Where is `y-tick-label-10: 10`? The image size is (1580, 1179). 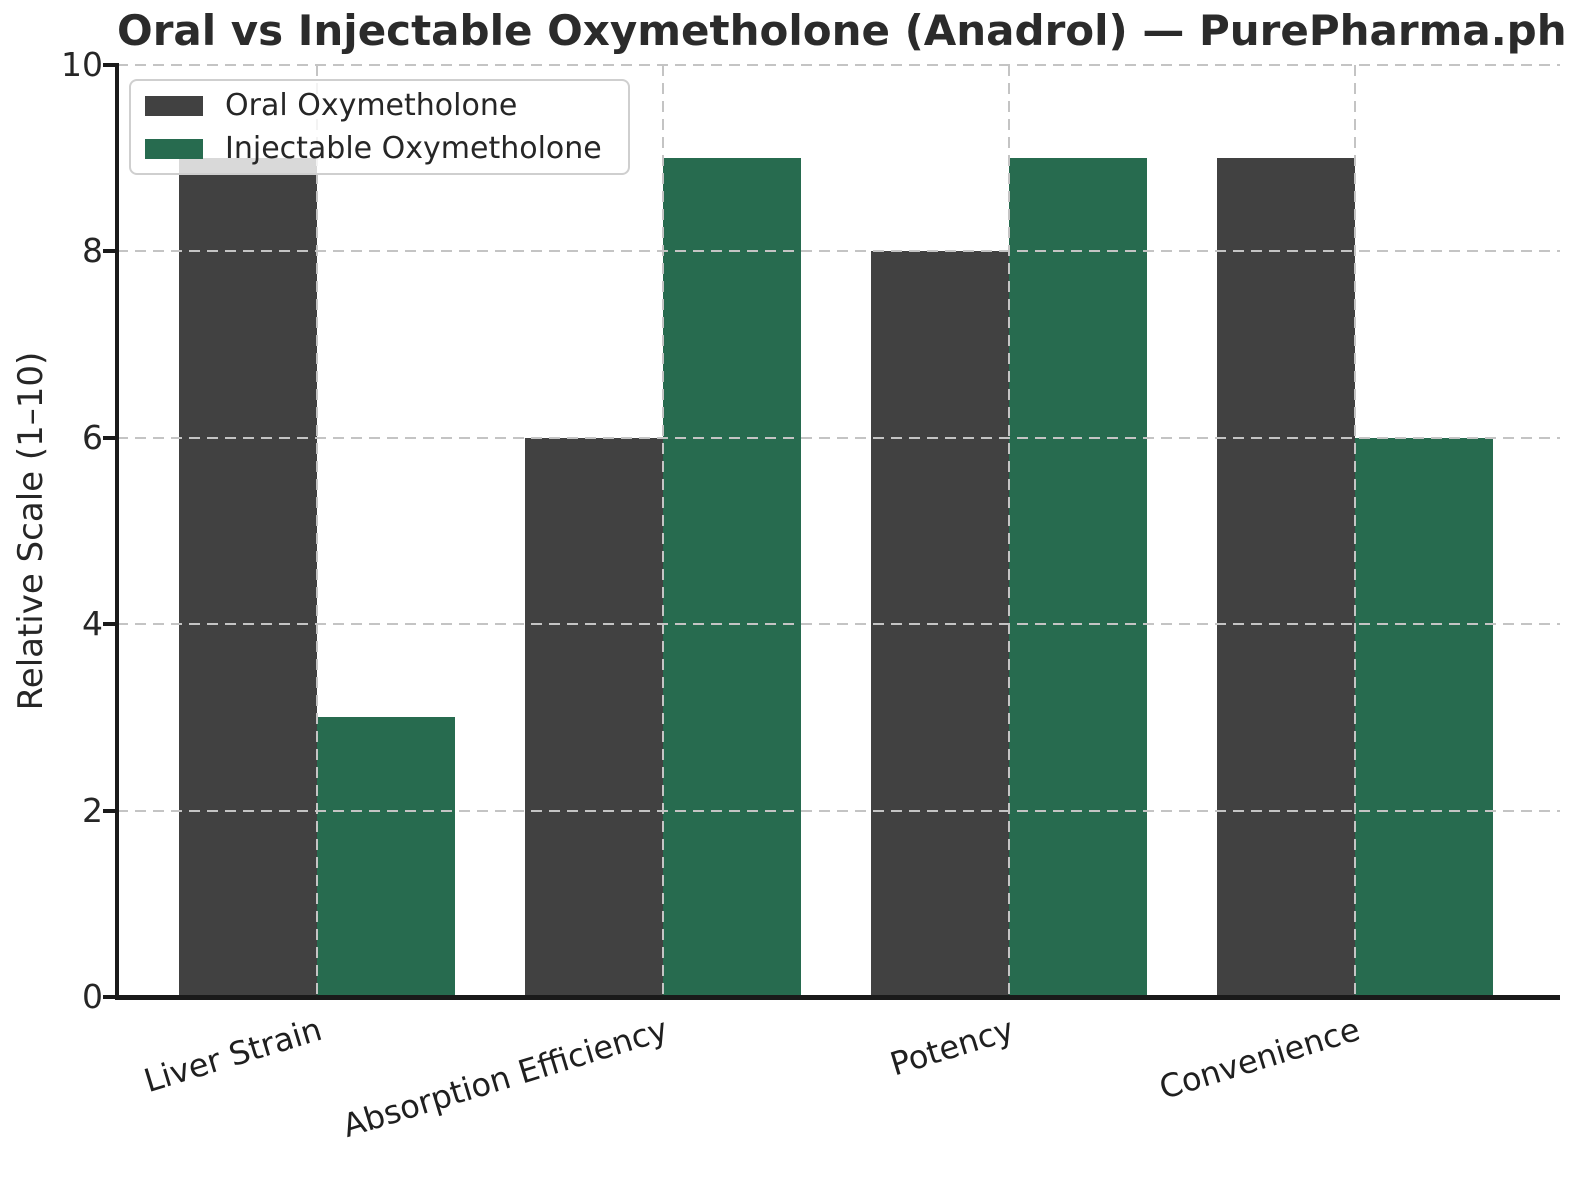 y-tick-label-10: 10 is located at coordinates (82, 64).